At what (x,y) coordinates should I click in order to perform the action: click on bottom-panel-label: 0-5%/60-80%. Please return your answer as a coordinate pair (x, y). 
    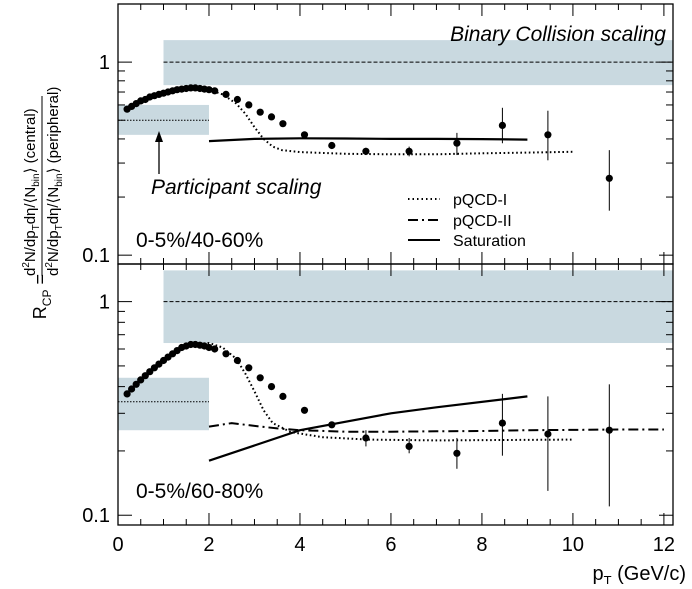
    Looking at the image, I should click on (199, 491).